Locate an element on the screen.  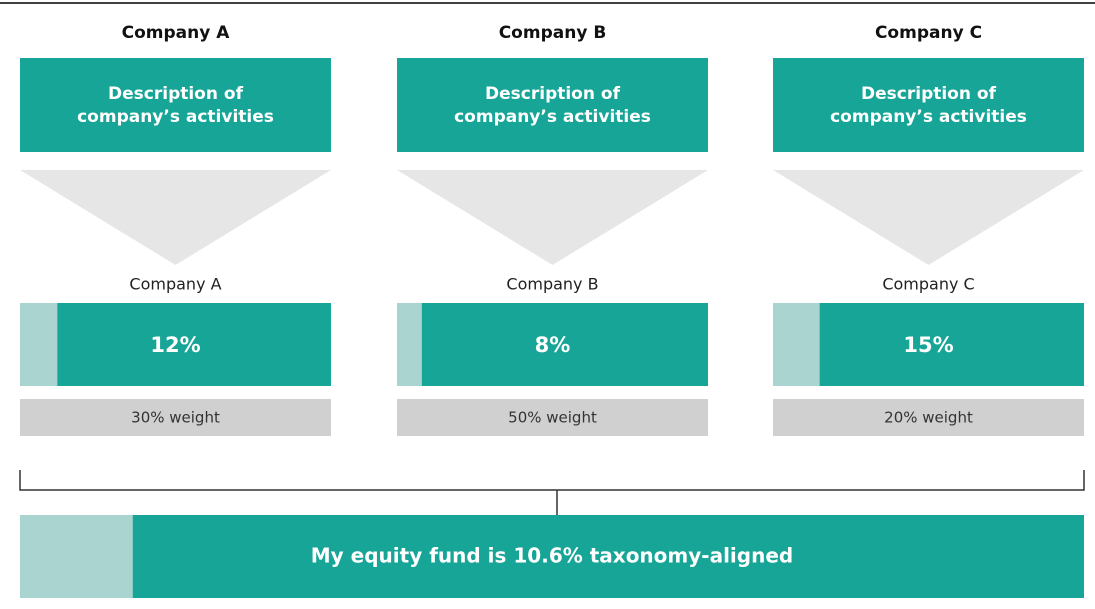
share-label: 12% is located at coordinates (175, 345).